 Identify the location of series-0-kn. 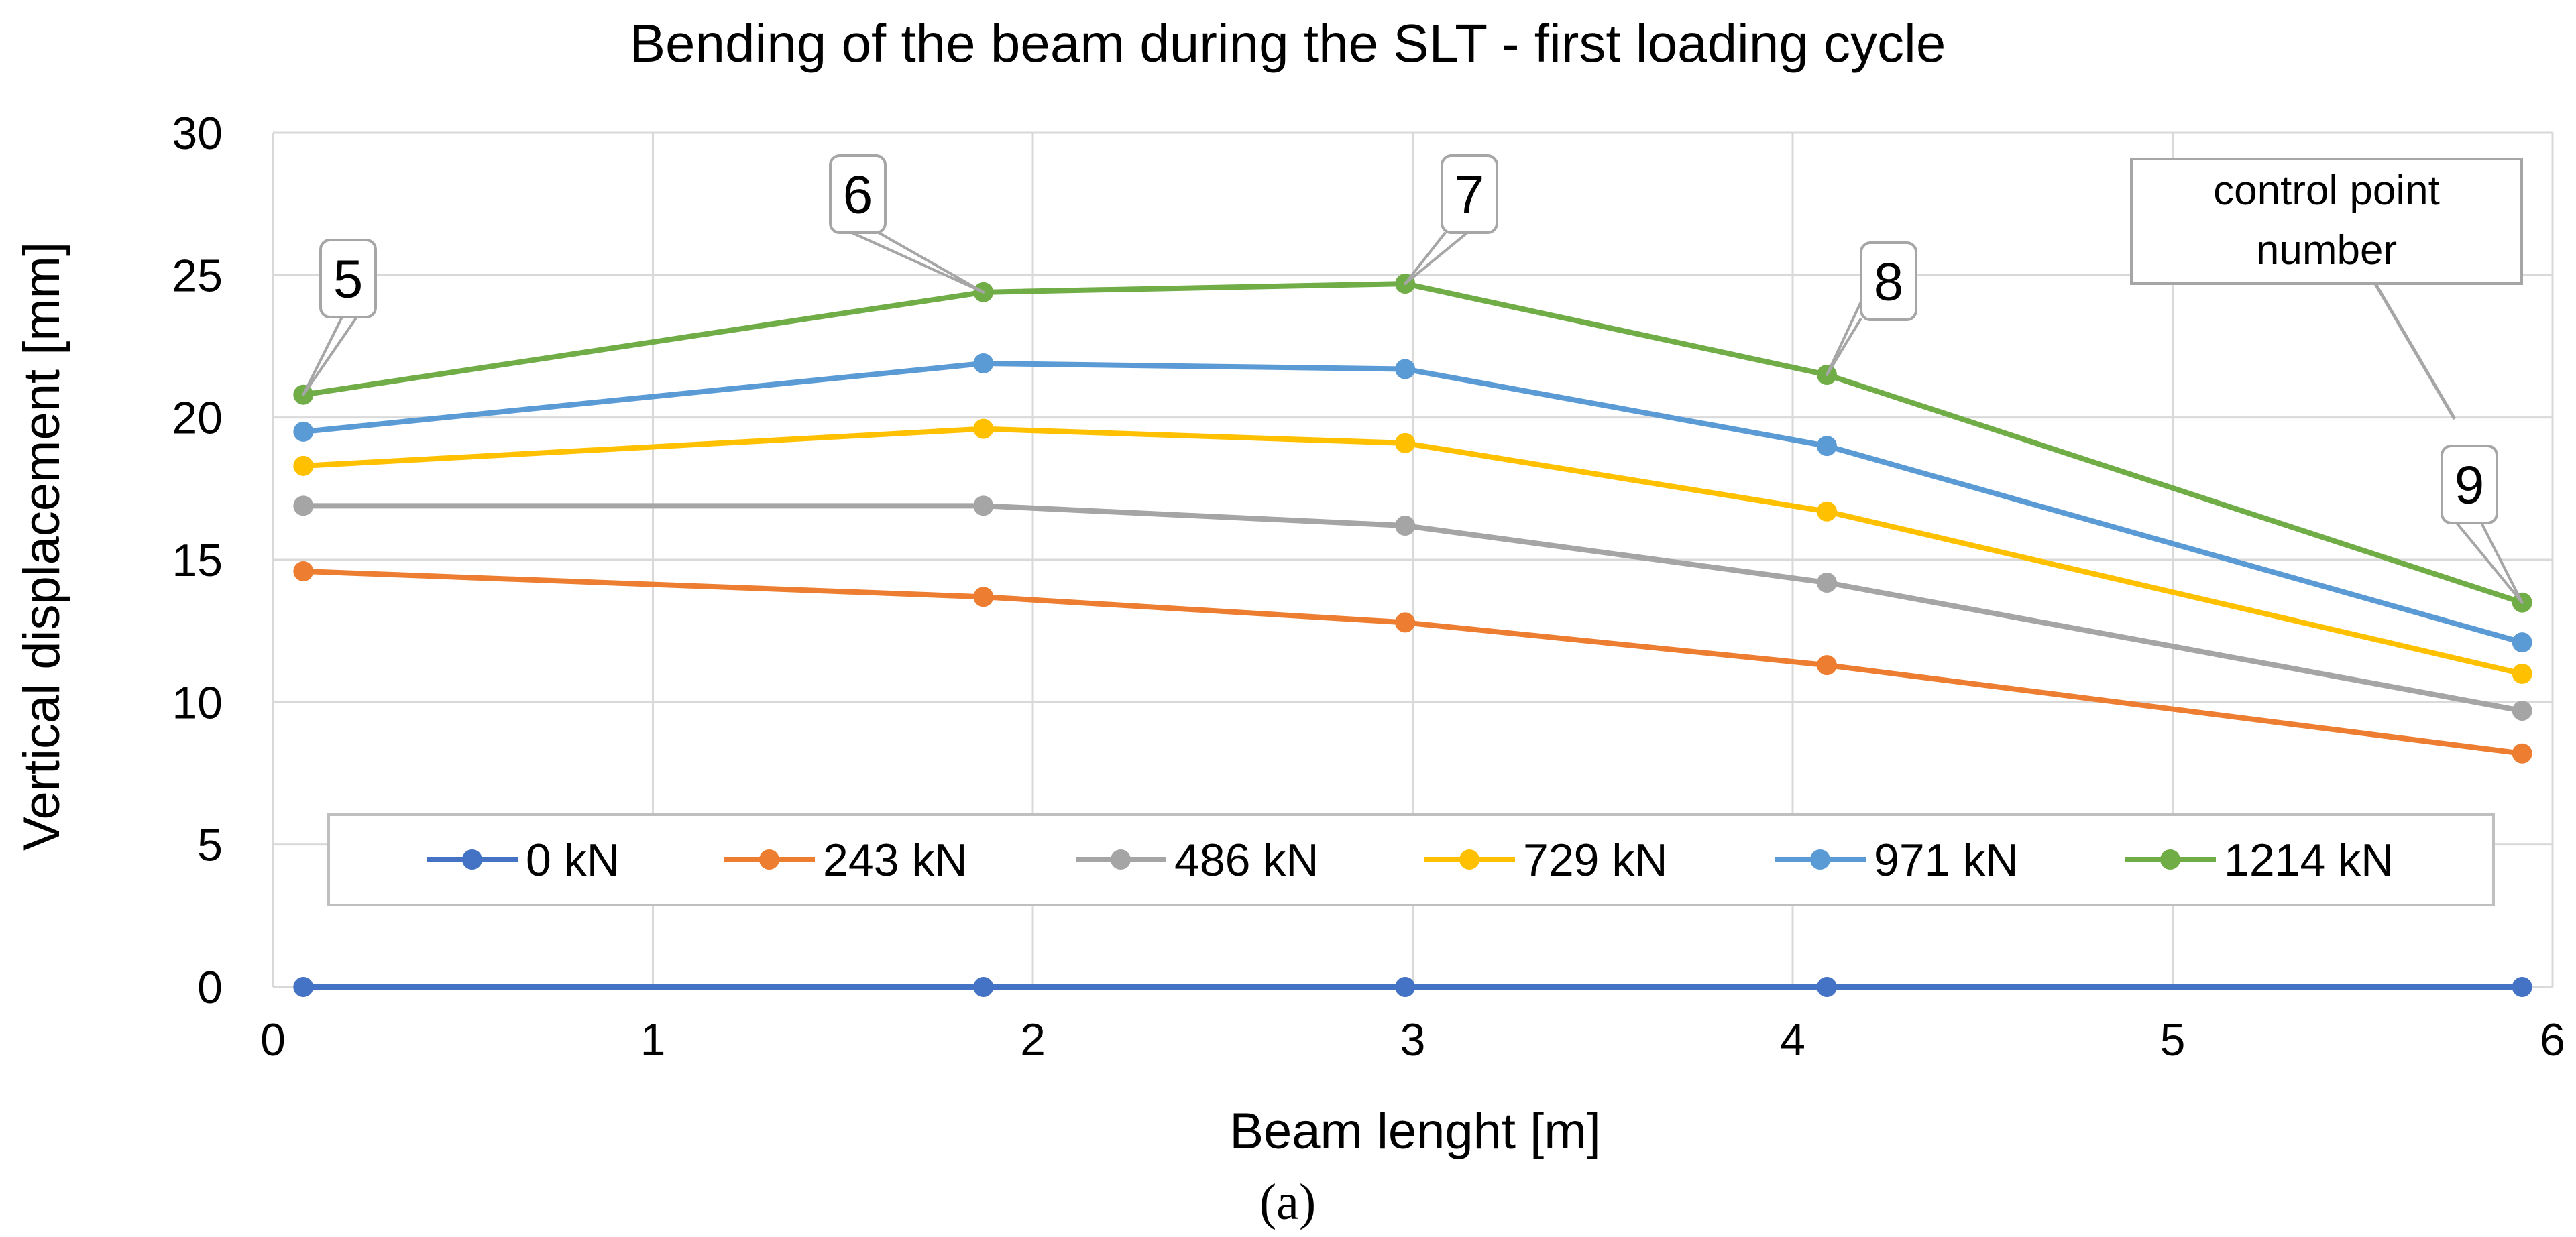
(1412, 987).